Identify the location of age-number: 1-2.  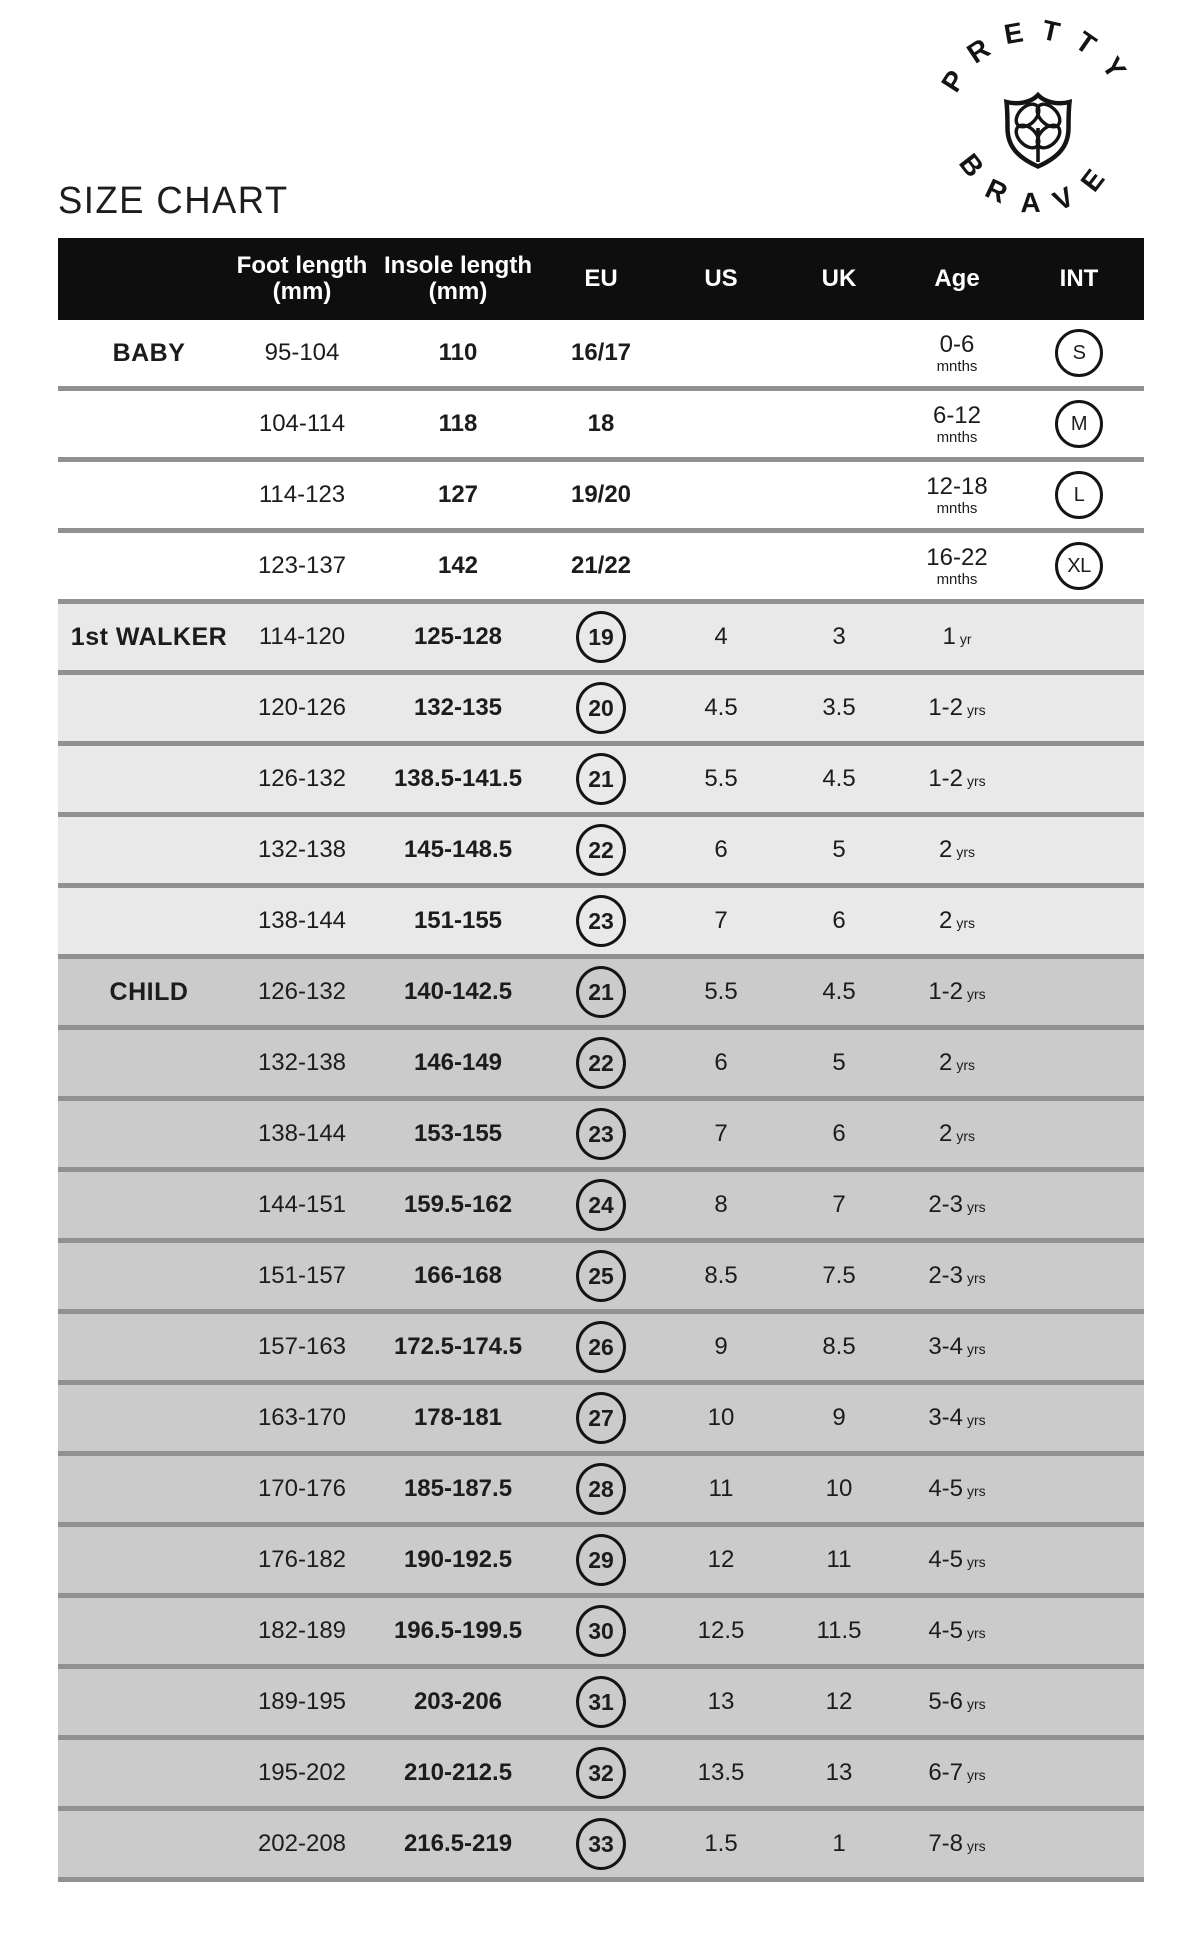
(945, 991).